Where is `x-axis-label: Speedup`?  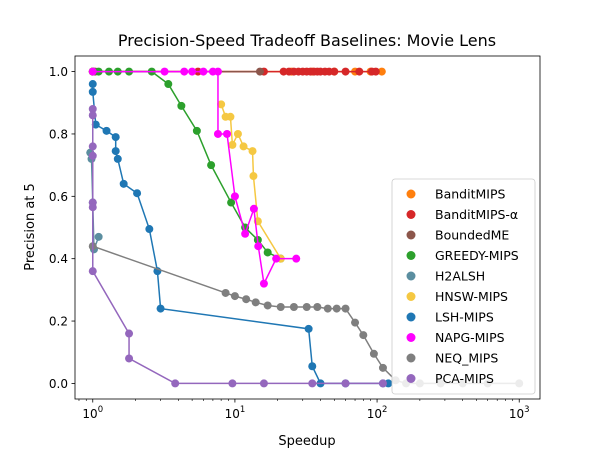
x-axis-label: Speedup is located at coordinates (306, 441).